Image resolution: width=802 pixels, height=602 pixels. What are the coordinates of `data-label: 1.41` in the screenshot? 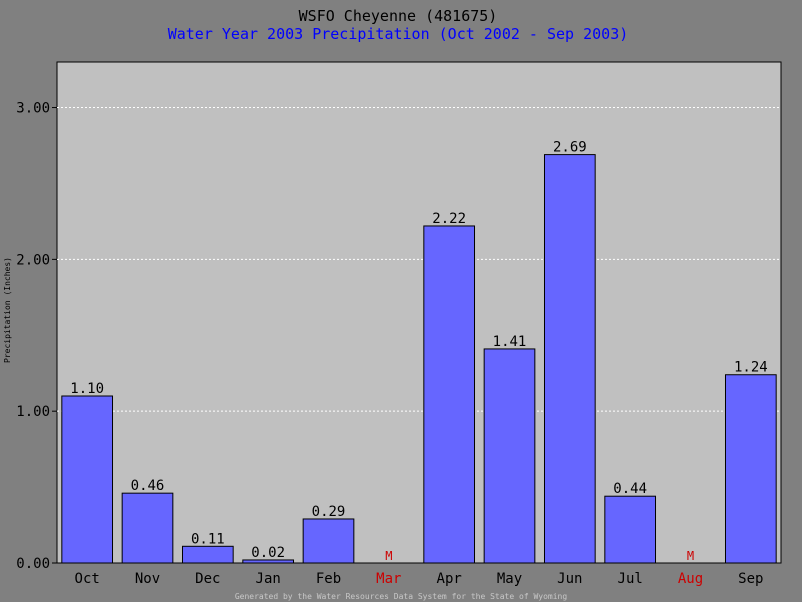 It's located at (510, 342).